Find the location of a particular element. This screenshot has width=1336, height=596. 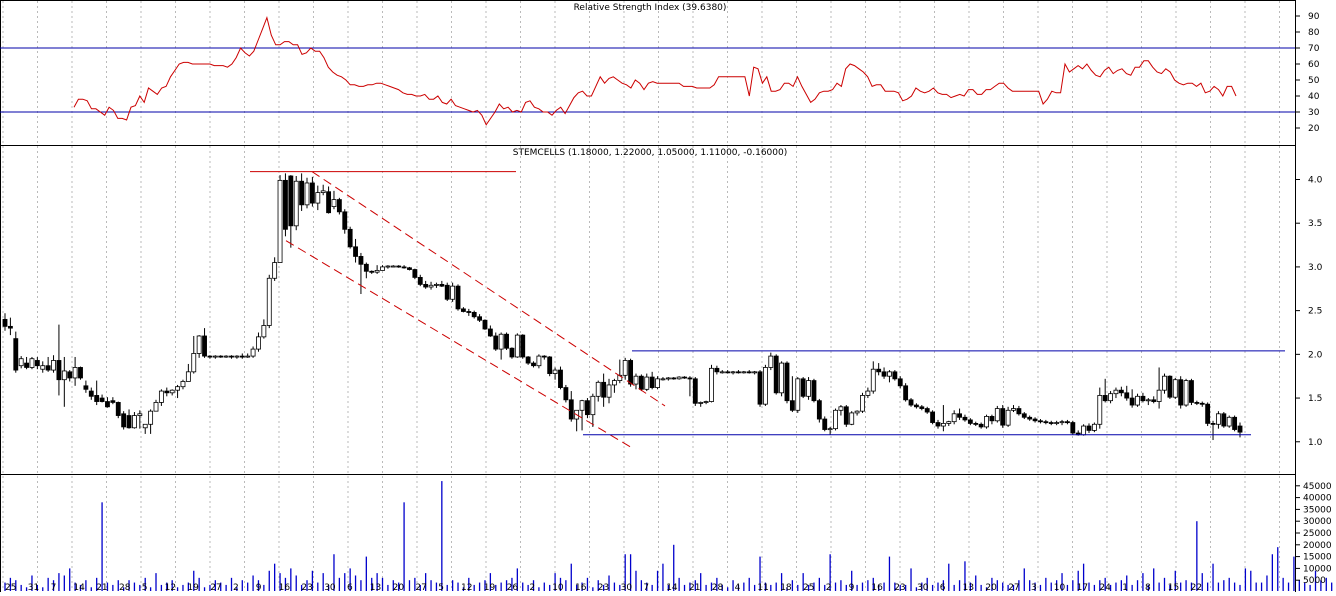

x-day-label: 5 is located at coordinates (441, 587).